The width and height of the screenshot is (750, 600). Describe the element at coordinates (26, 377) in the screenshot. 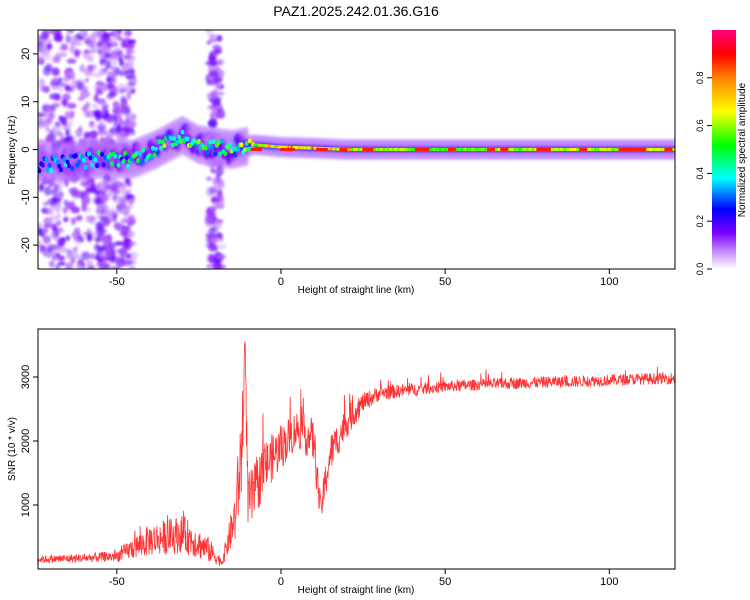

I see `snr-y-tick-label: 3000` at that location.